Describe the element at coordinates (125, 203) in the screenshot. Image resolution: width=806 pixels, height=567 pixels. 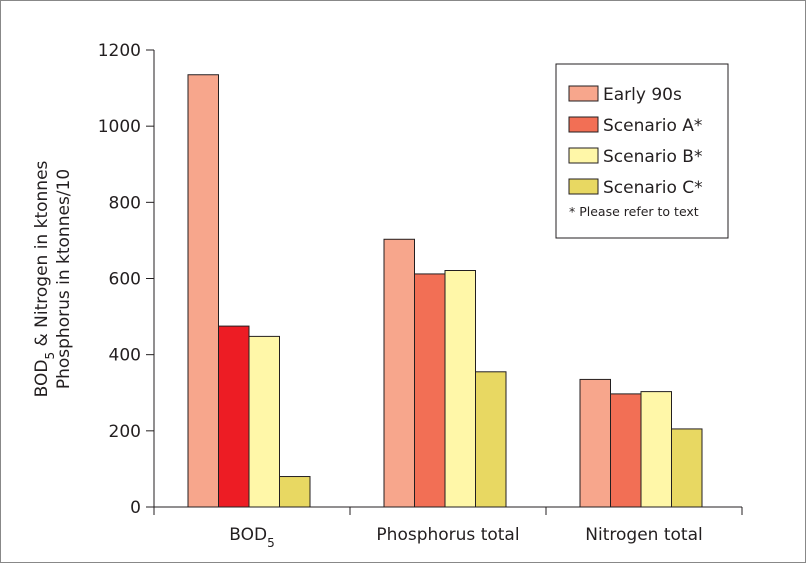
I see `y-tick-label: 800` at that location.